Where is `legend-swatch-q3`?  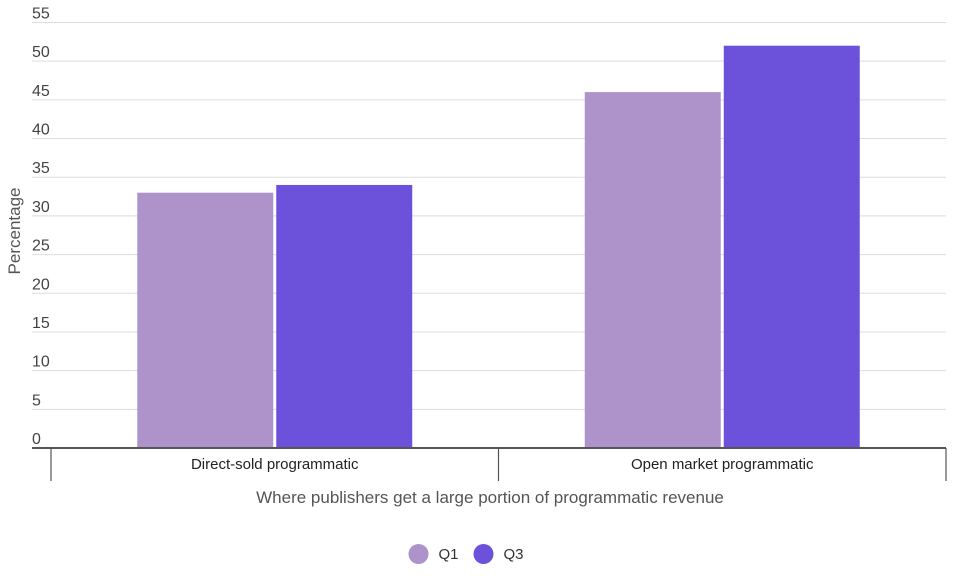 legend-swatch-q3 is located at coordinates (483, 554).